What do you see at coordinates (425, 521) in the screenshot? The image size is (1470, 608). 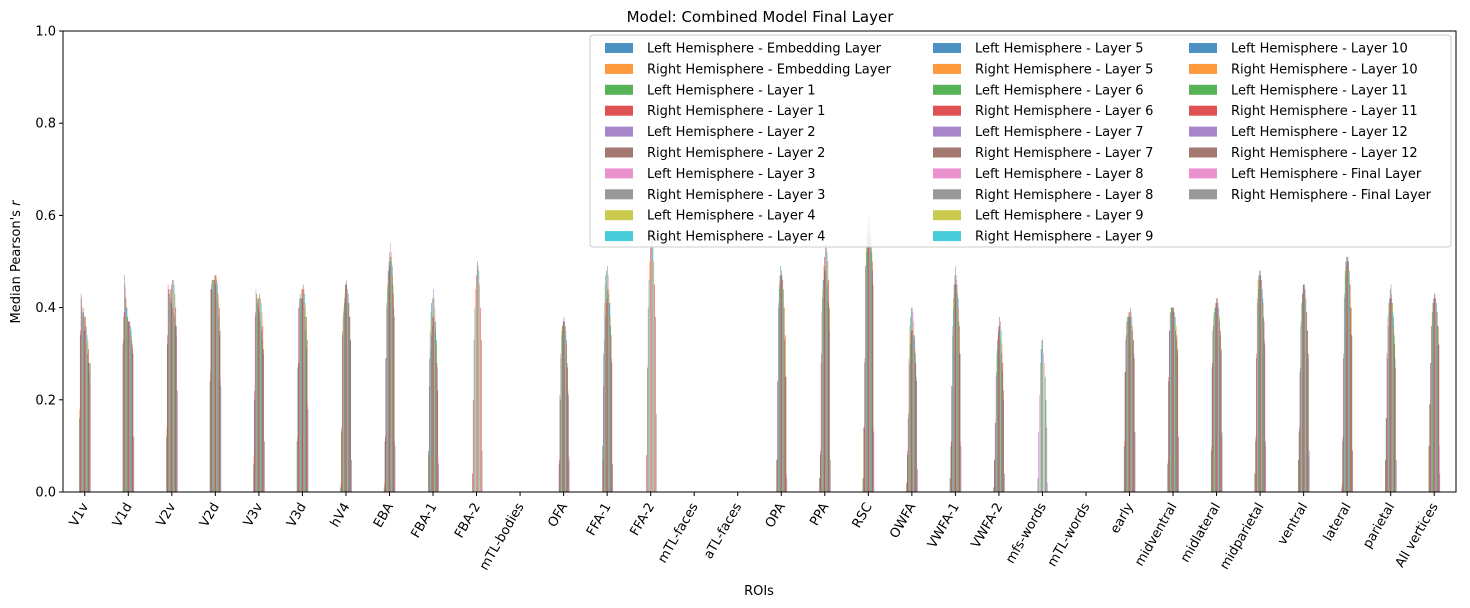 I see `x-tick-label: FBA-1` at bounding box center [425, 521].